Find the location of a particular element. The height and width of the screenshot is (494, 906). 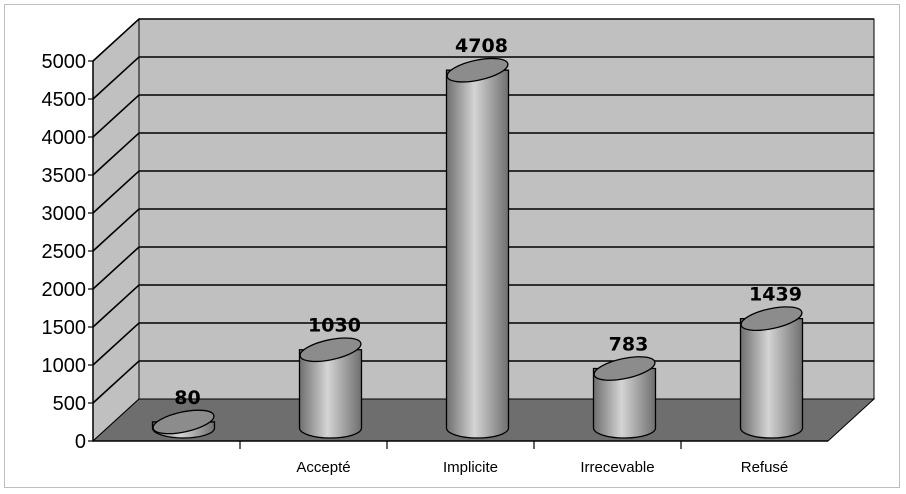

y-tick-label: 4000 is located at coordinates (64, 138).